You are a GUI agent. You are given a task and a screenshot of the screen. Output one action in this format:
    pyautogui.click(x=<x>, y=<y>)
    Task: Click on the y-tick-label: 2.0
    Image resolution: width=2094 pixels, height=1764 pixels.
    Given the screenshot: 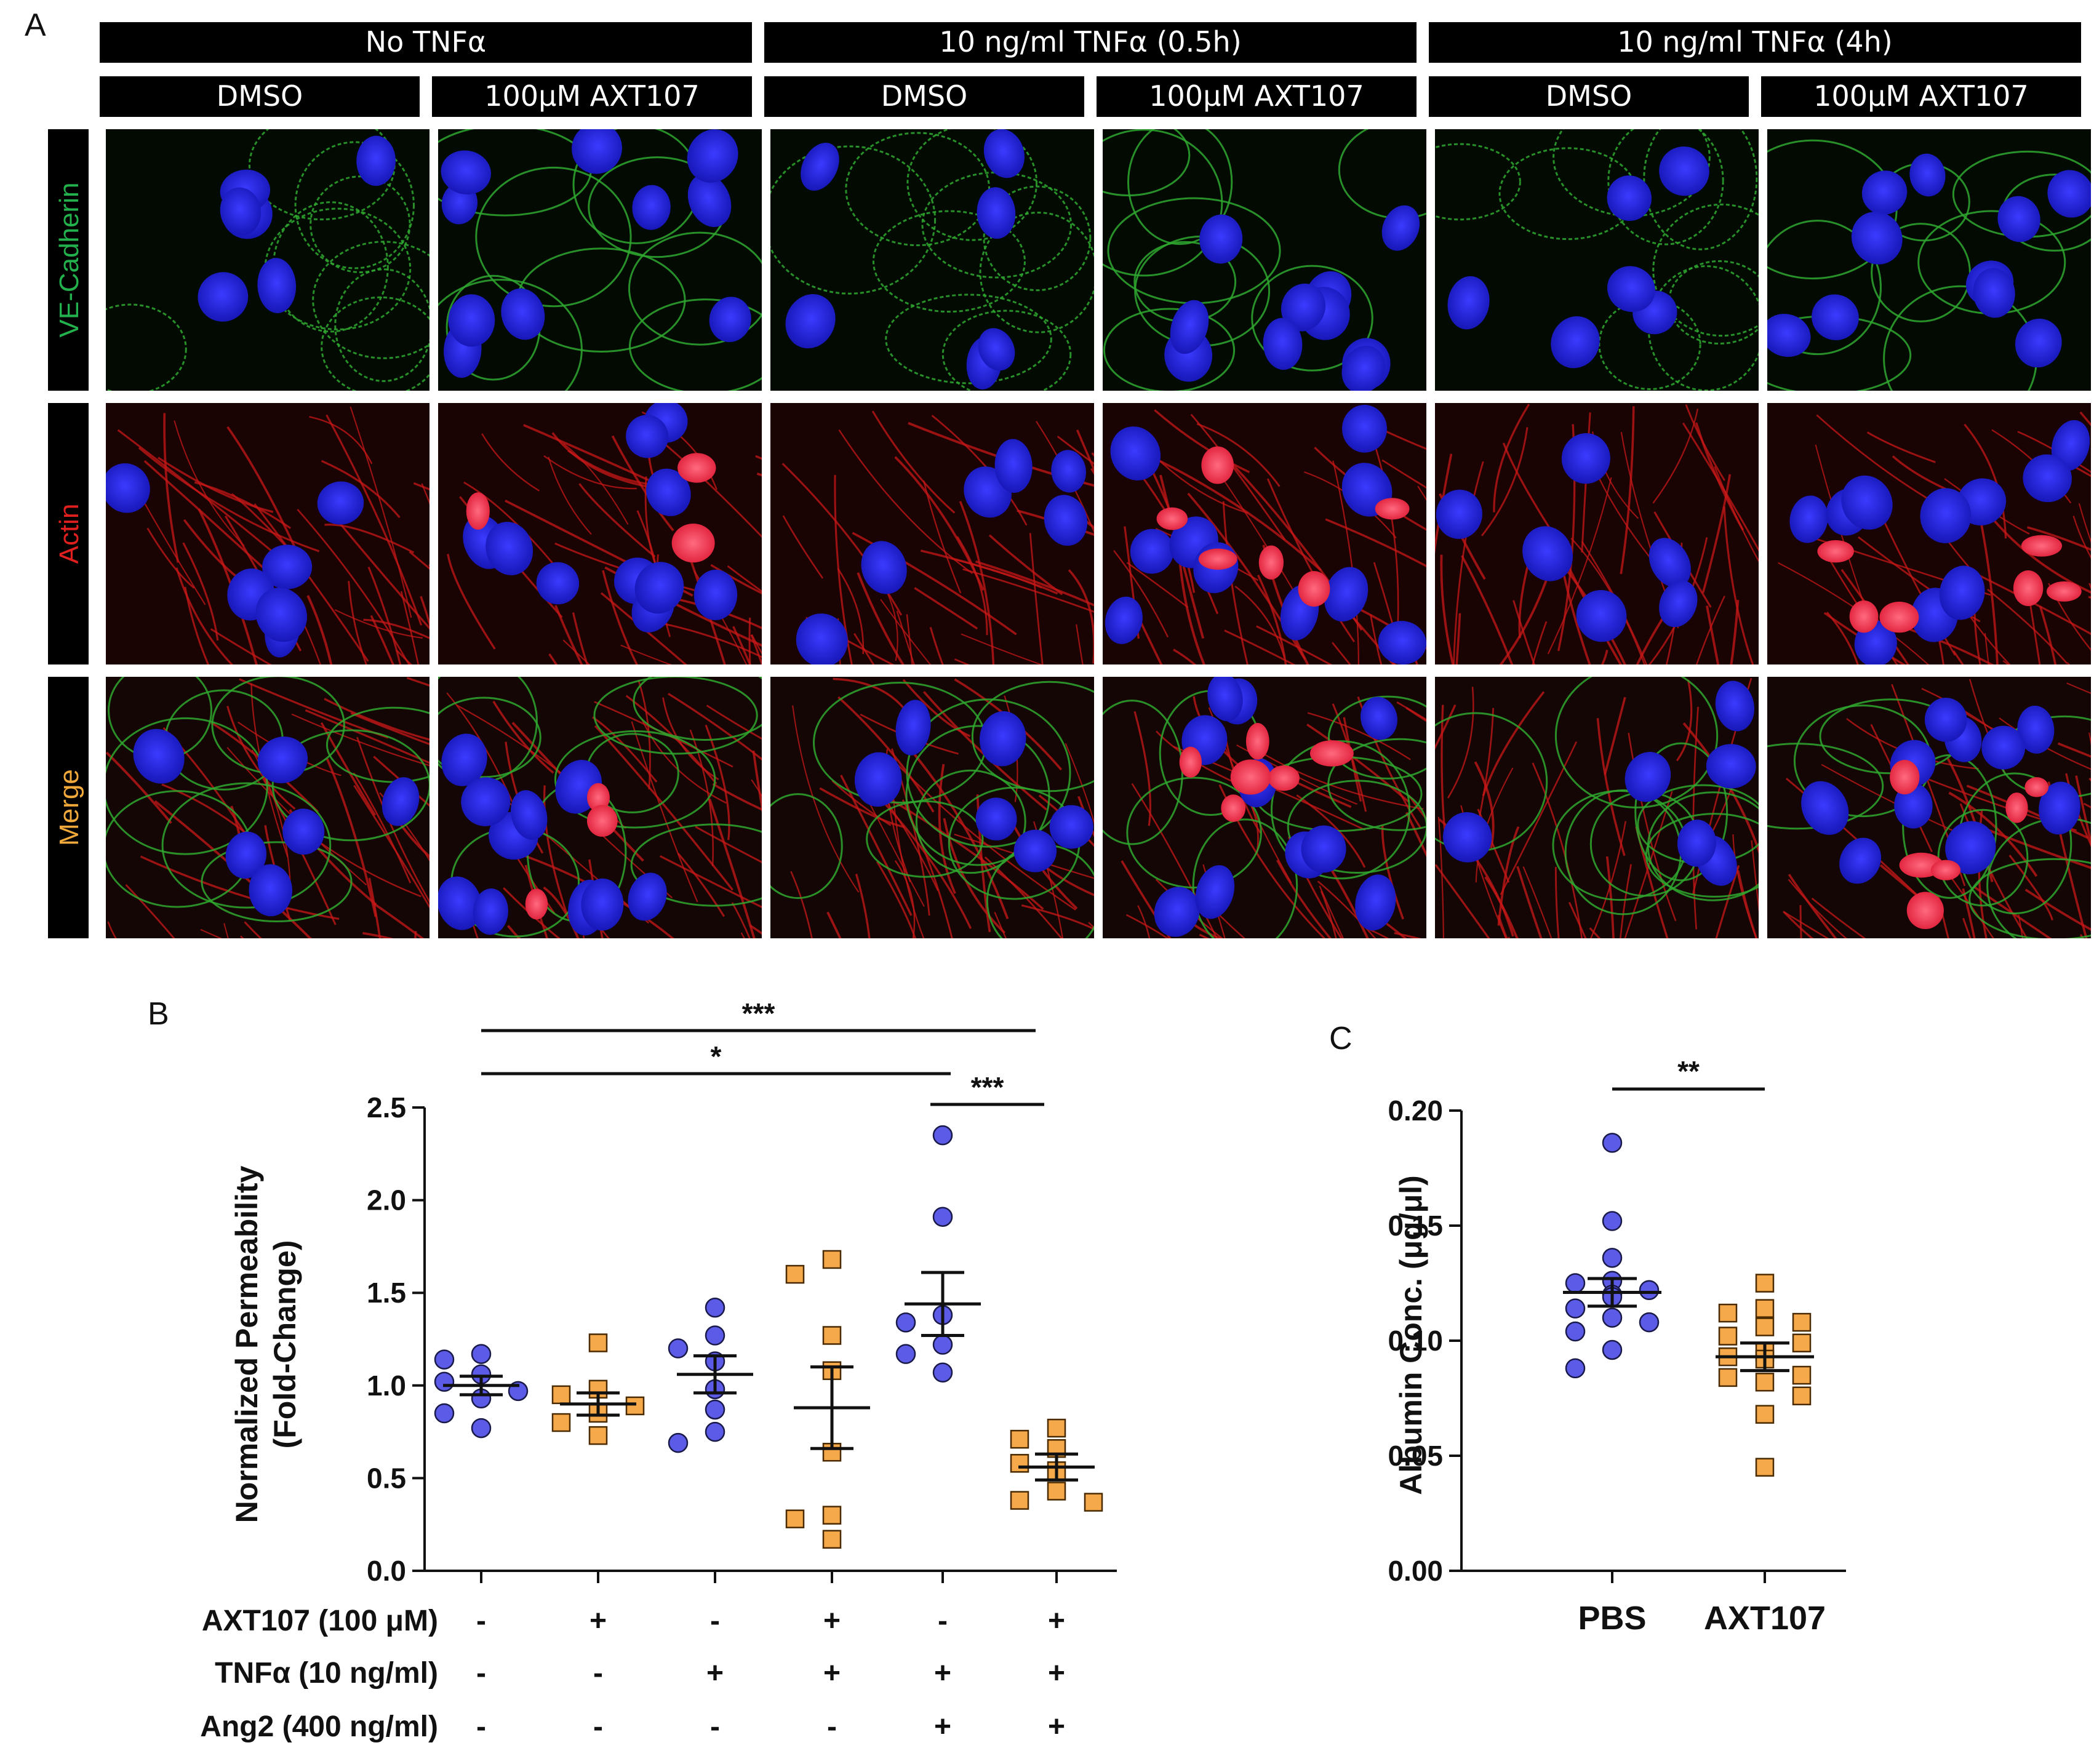 What is the action you would take?
    pyautogui.click(x=387, y=1200)
    